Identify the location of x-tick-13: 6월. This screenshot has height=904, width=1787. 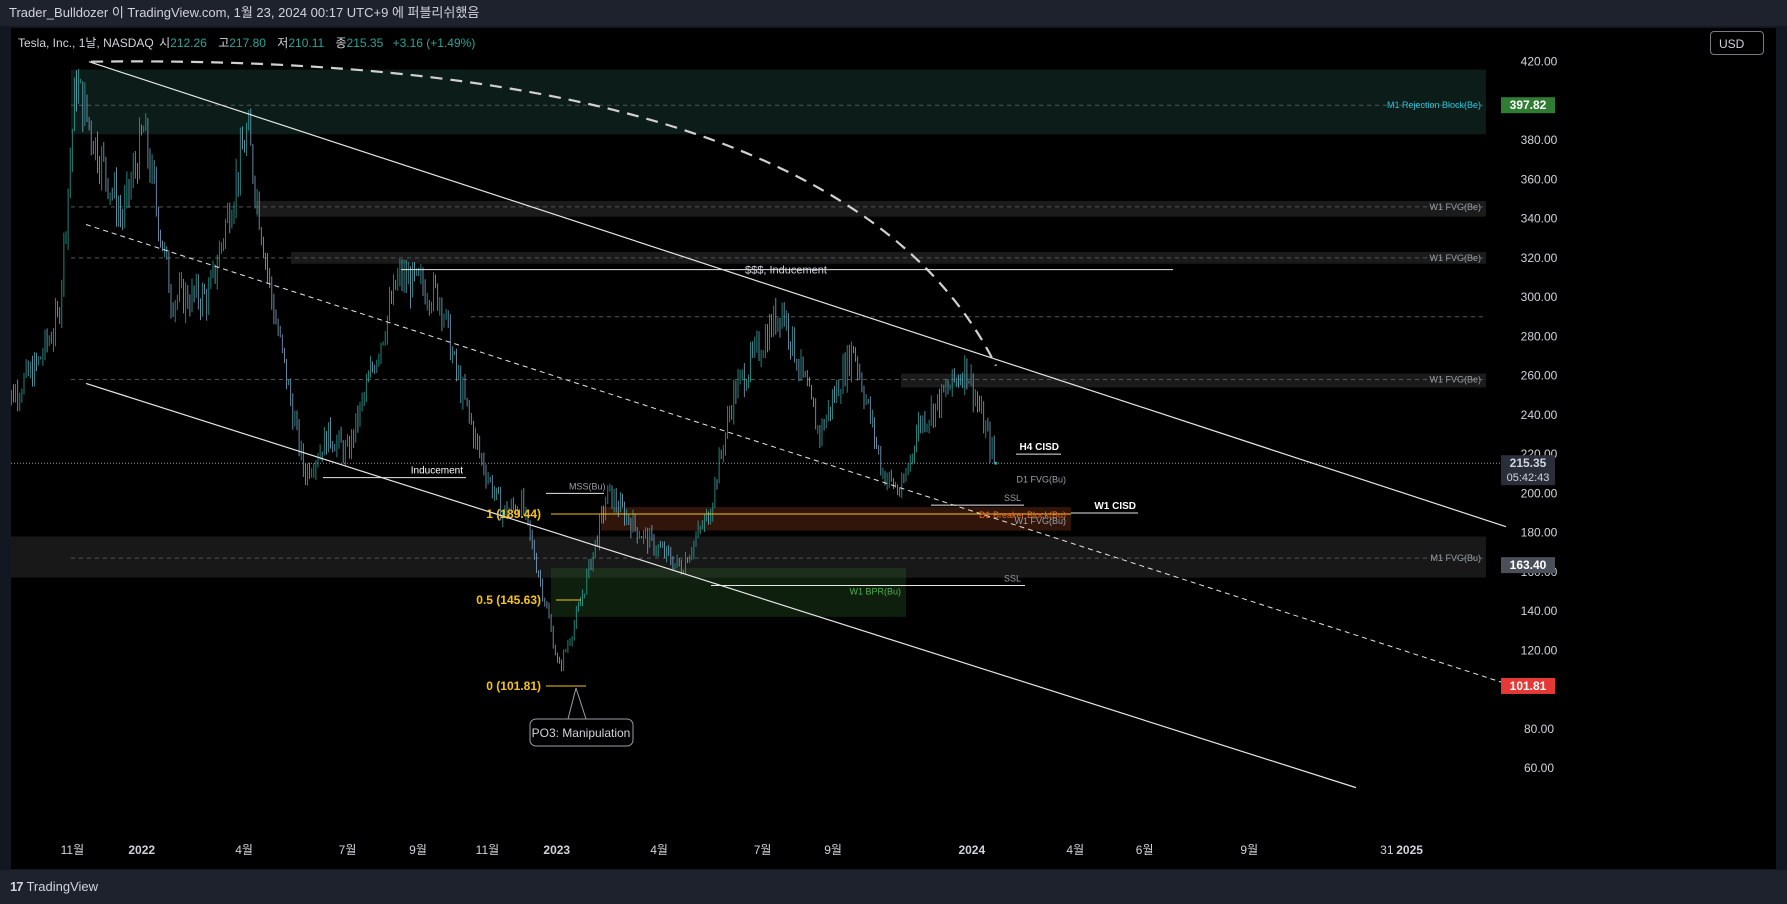
(1145, 850).